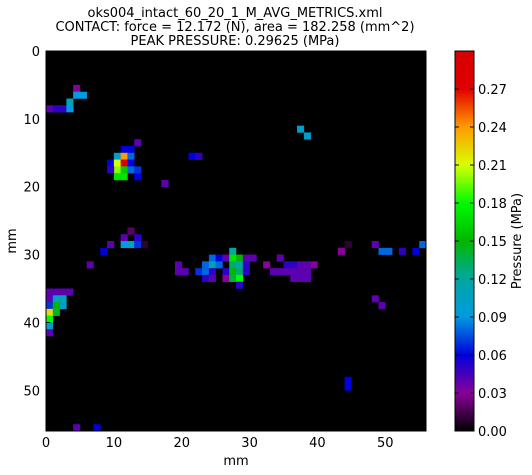 This screenshot has width=532, height=475. What do you see at coordinates (492, 280) in the screenshot?
I see `colorbar-tick-label: 0.12` at bounding box center [492, 280].